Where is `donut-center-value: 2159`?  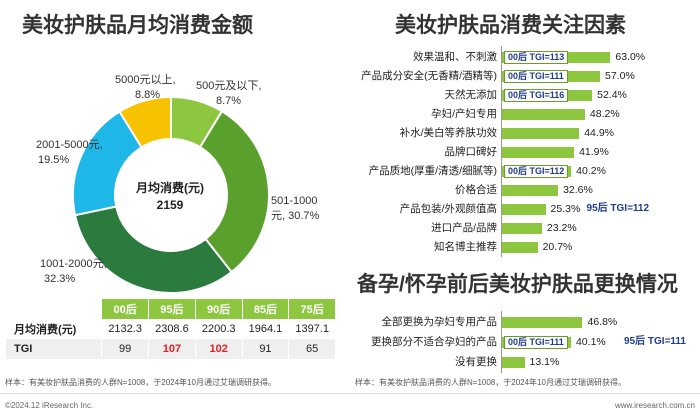 donut-center-value: 2159 is located at coordinates (170, 205).